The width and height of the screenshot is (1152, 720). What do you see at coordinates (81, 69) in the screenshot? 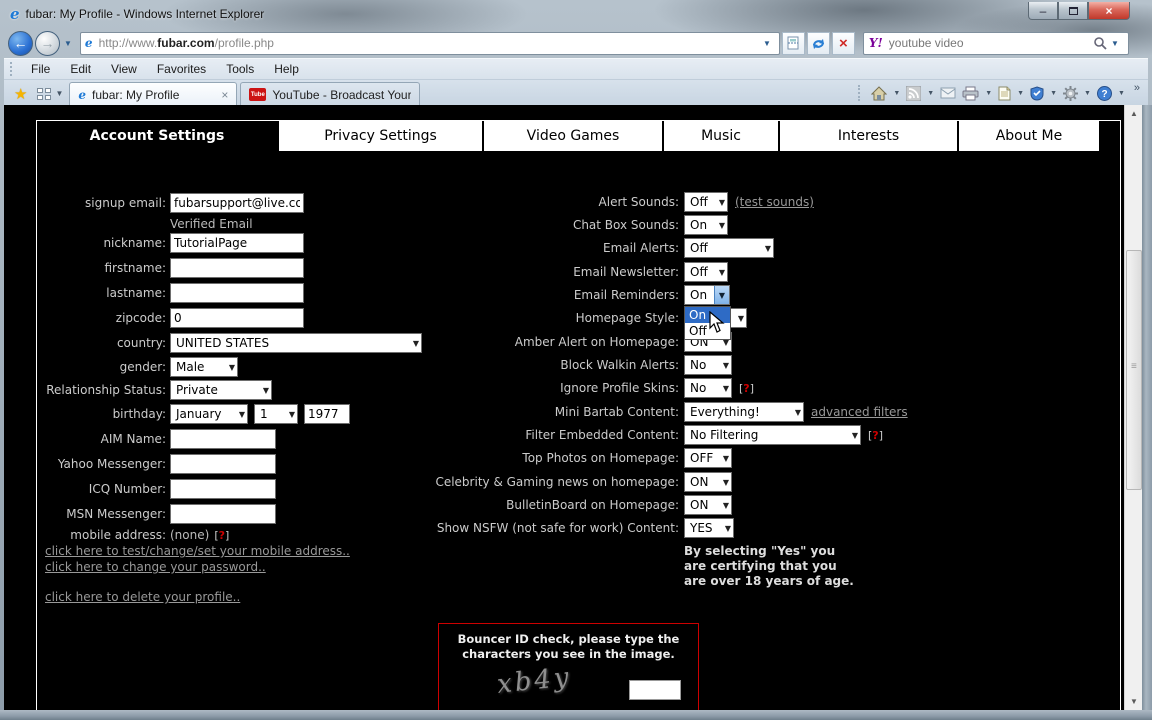
I see `menu-edit: Edit` at bounding box center [81, 69].